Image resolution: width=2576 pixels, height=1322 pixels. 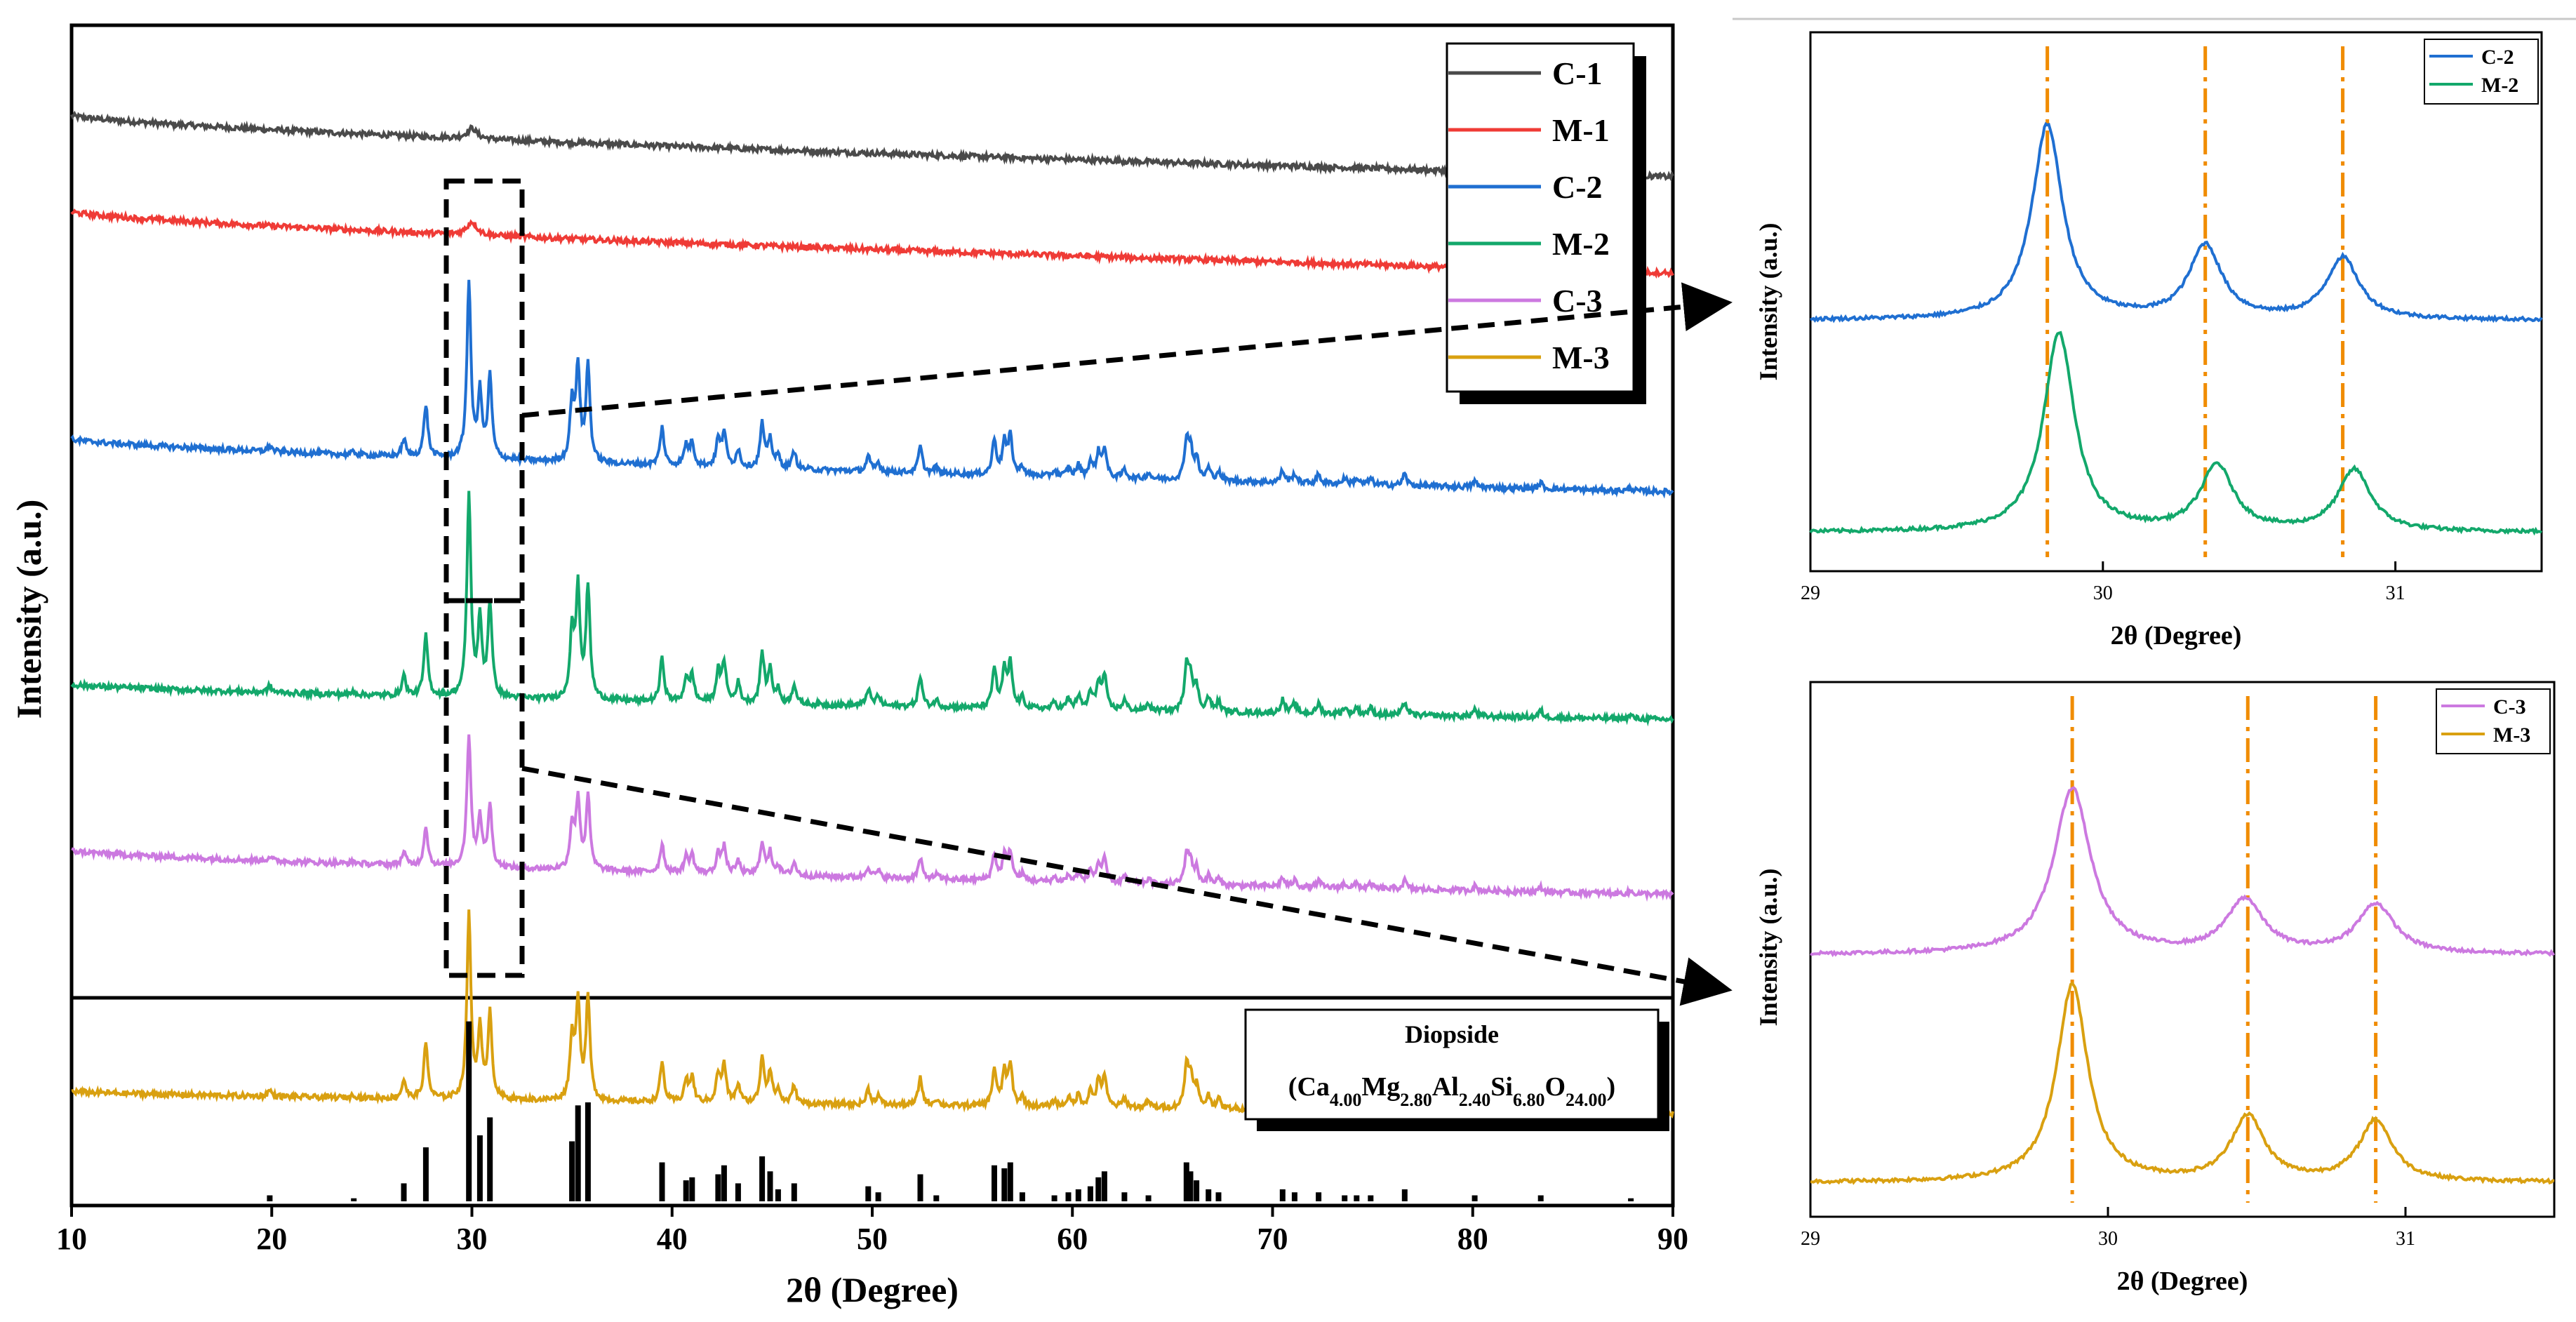 What do you see at coordinates (2499, 85) in the screenshot?
I see `legend-label-M-2: M-2` at bounding box center [2499, 85].